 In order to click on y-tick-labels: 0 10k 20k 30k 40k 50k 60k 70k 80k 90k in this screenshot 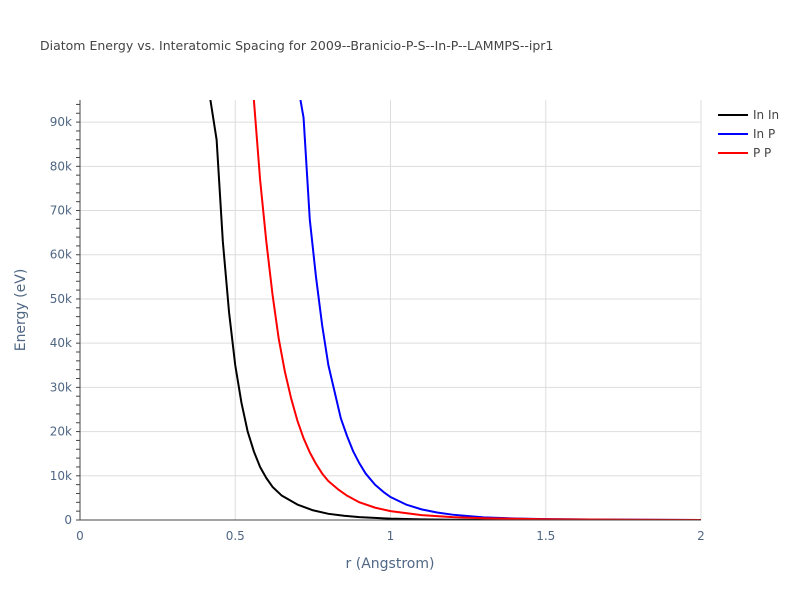, I will do `click(61, 321)`.